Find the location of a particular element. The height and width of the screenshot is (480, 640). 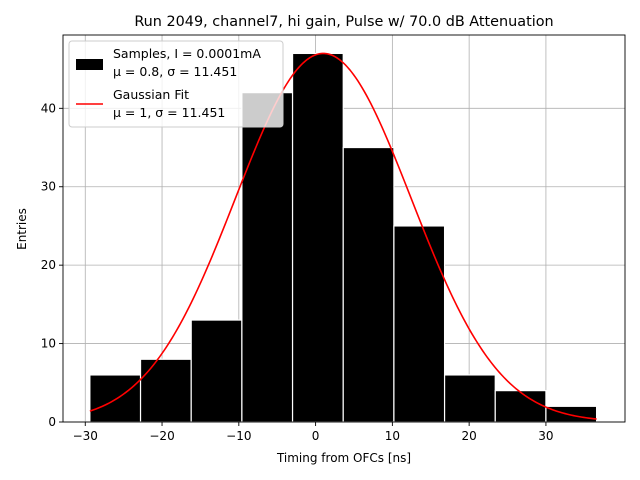

x-tick-label: −20 is located at coordinates (161, 436).